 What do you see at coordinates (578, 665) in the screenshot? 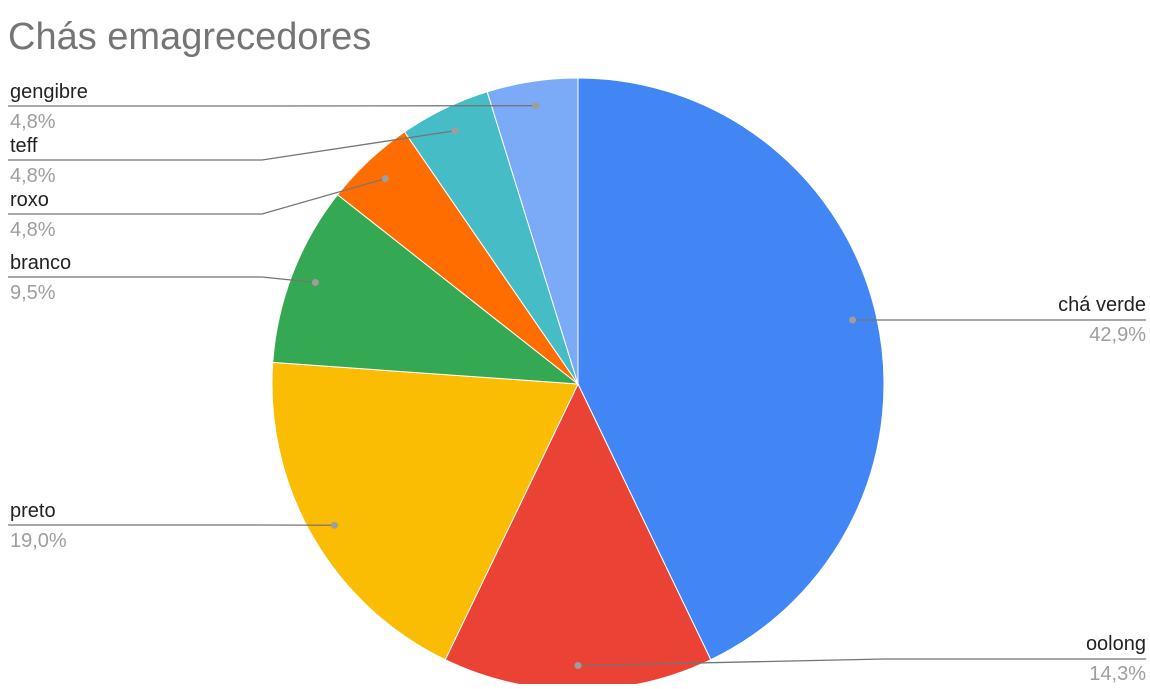
I see `leader-dot-oolong` at bounding box center [578, 665].